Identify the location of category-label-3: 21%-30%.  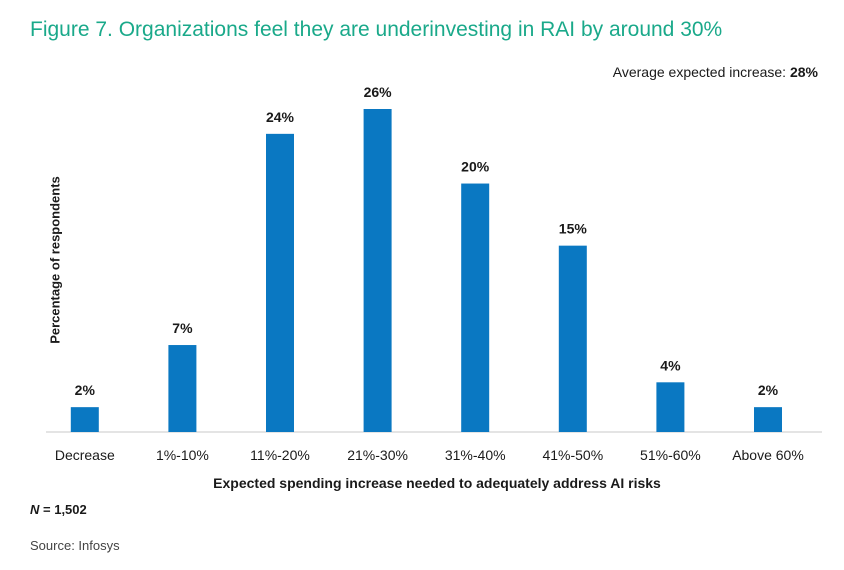
(377, 455).